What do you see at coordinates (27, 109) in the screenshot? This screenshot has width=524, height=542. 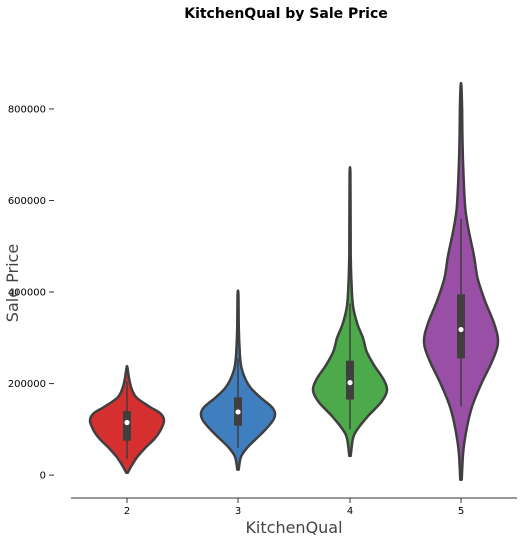 I see `y-tick-label: 800000` at bounding box center [27, 109].